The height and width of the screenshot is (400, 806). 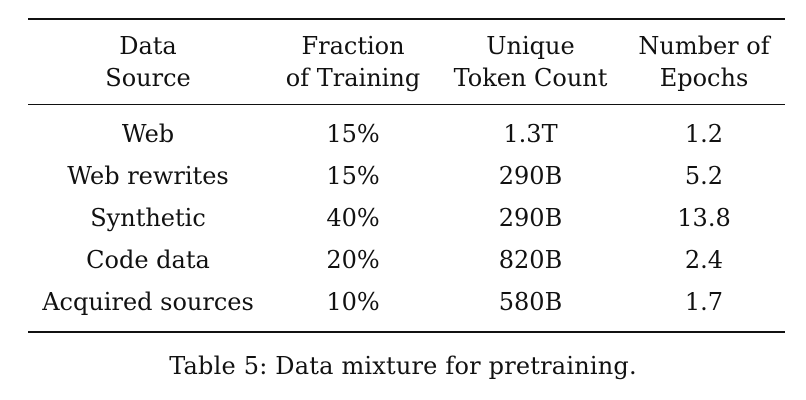 I want to click on header-fraction-of-training: Fraction of Training, so click(x=353, y=62).